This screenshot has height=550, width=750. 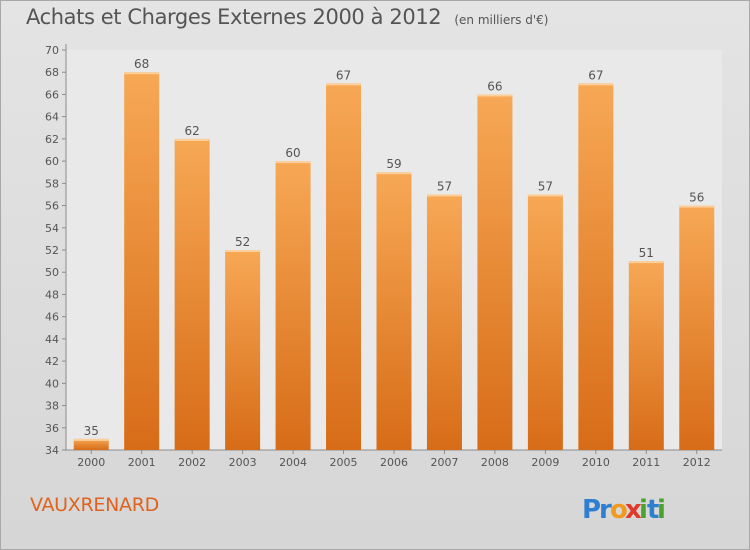 What do you see at coordinates (91, 444) in the screenshot?
I see `bar-2000` at bounding box center [91, 444].